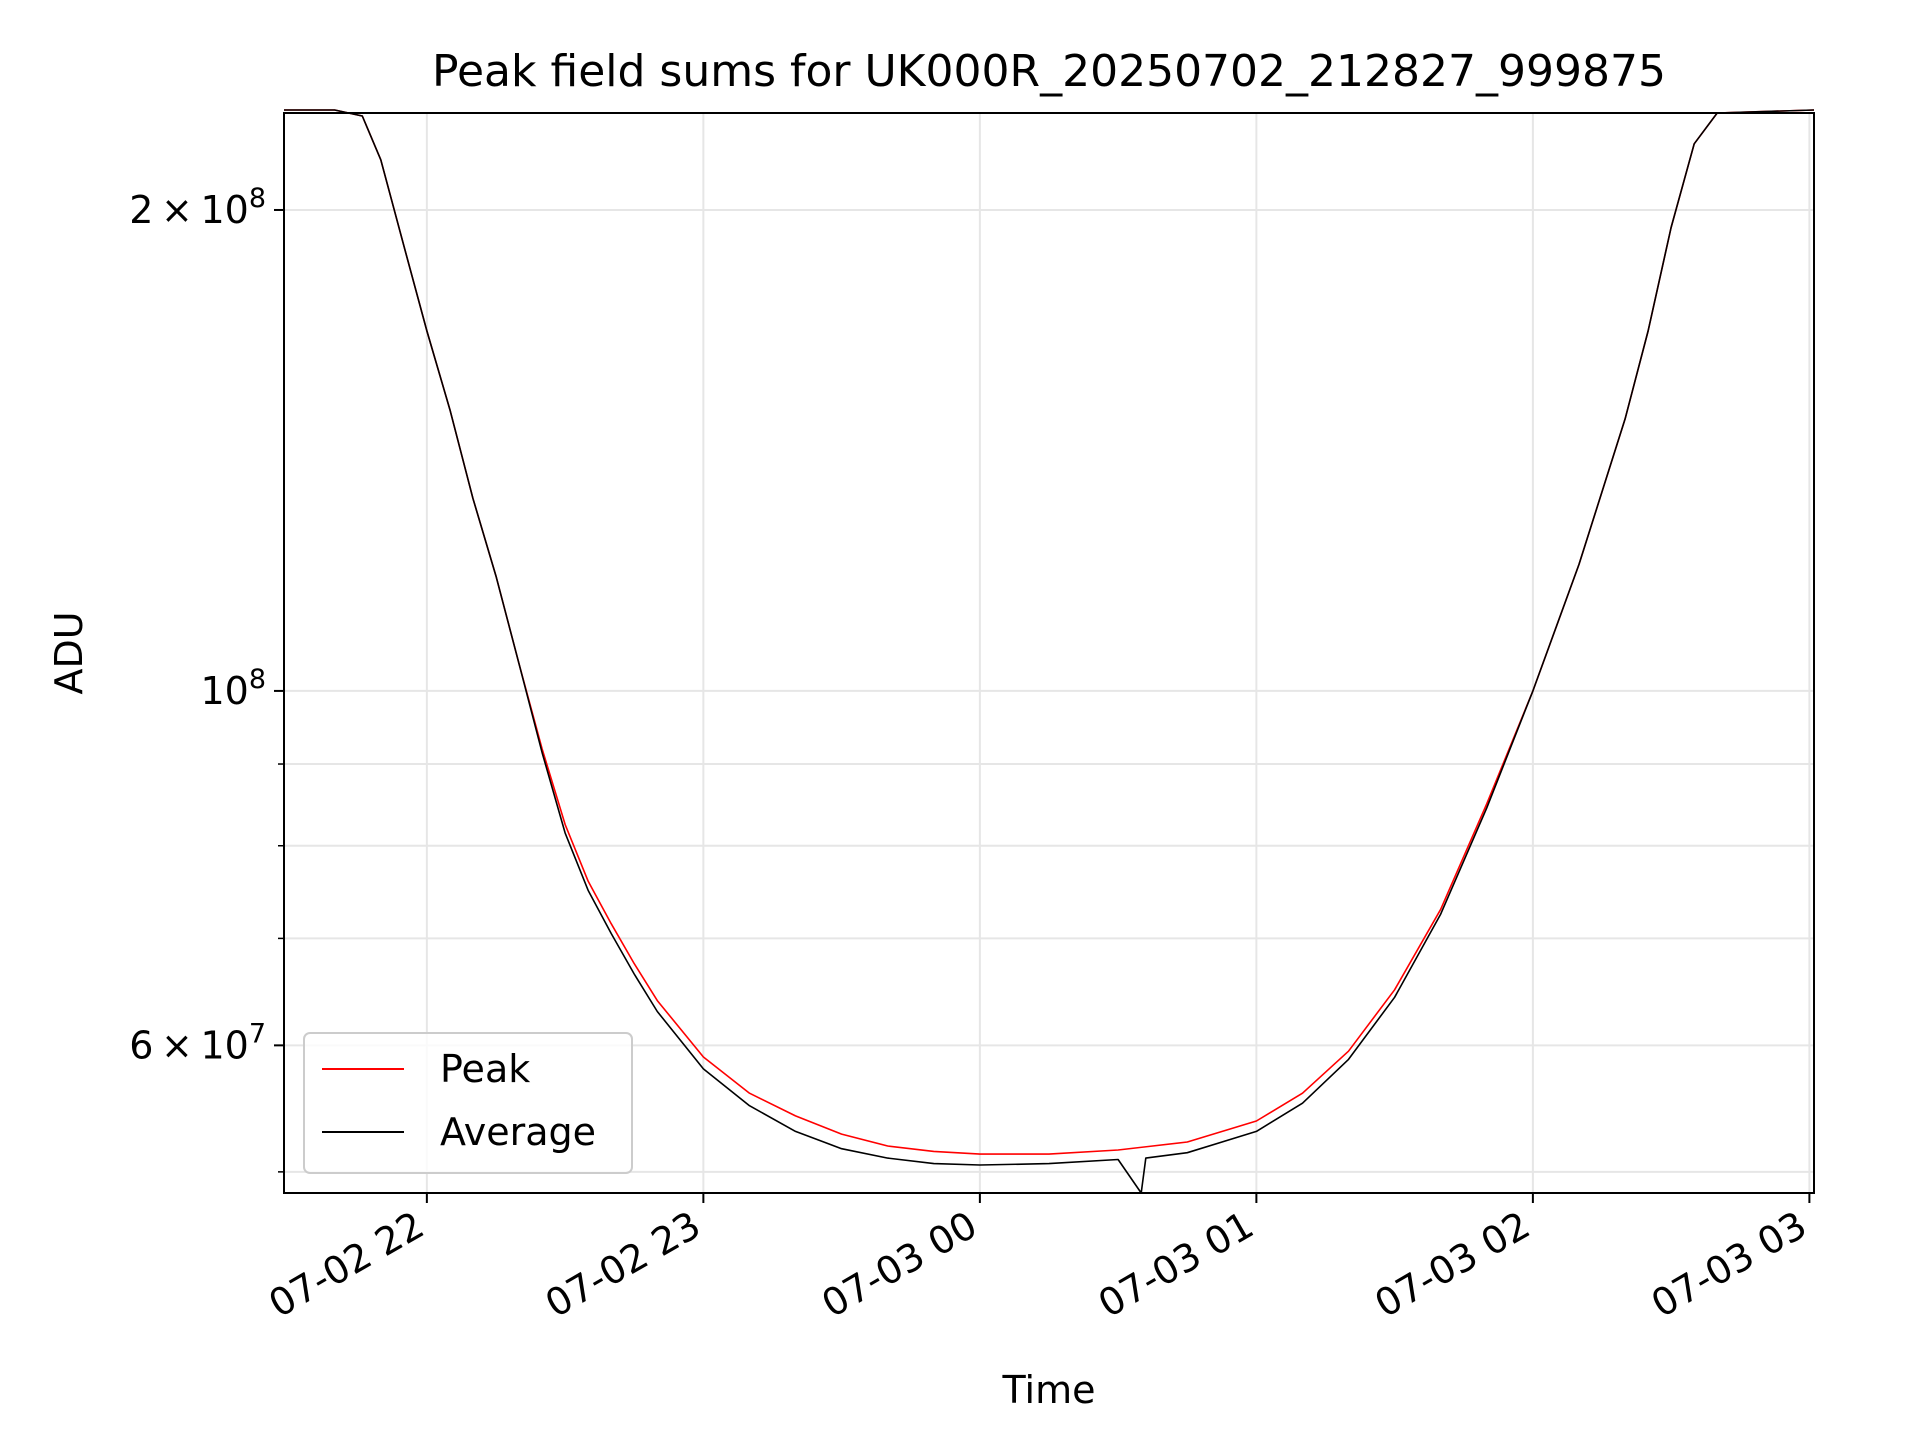  What do you see at coordinates (197, 207) in the screenshot?
I see `y-tick-label: 2 × 108` at bounding box center [197, 207].